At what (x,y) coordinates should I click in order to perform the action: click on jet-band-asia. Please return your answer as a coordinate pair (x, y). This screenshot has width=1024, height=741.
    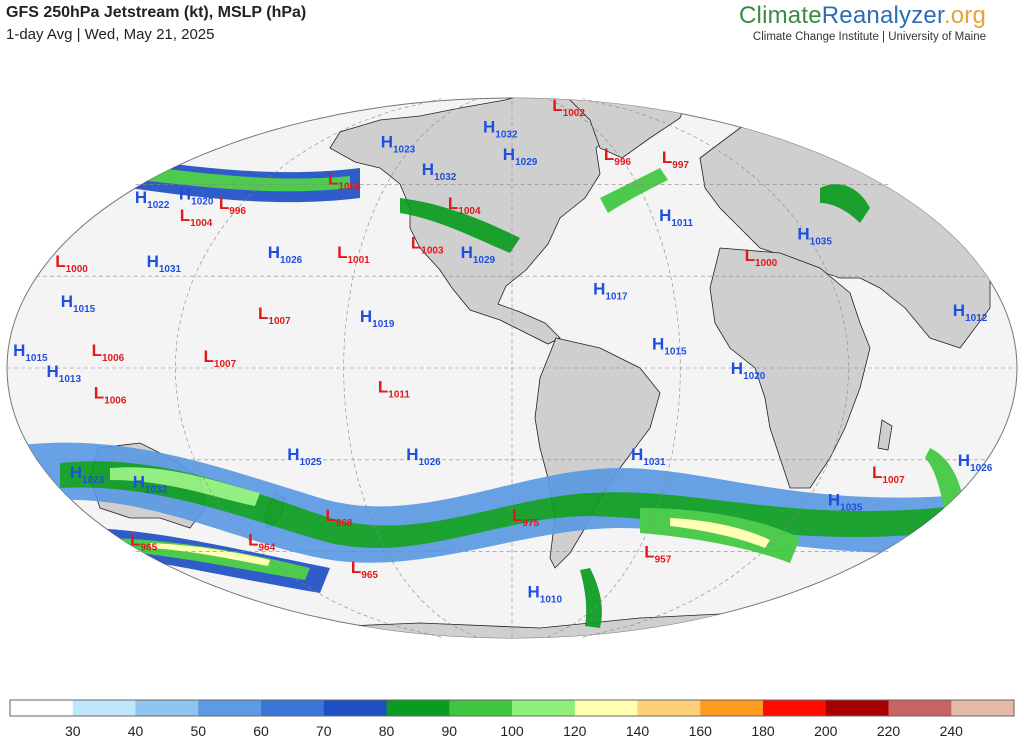
    Looking at the image, I should click on (845, 203).